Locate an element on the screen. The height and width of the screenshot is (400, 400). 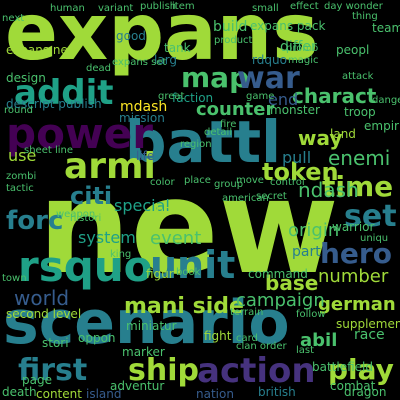
word-good: good is located at coordinates (131, 36).